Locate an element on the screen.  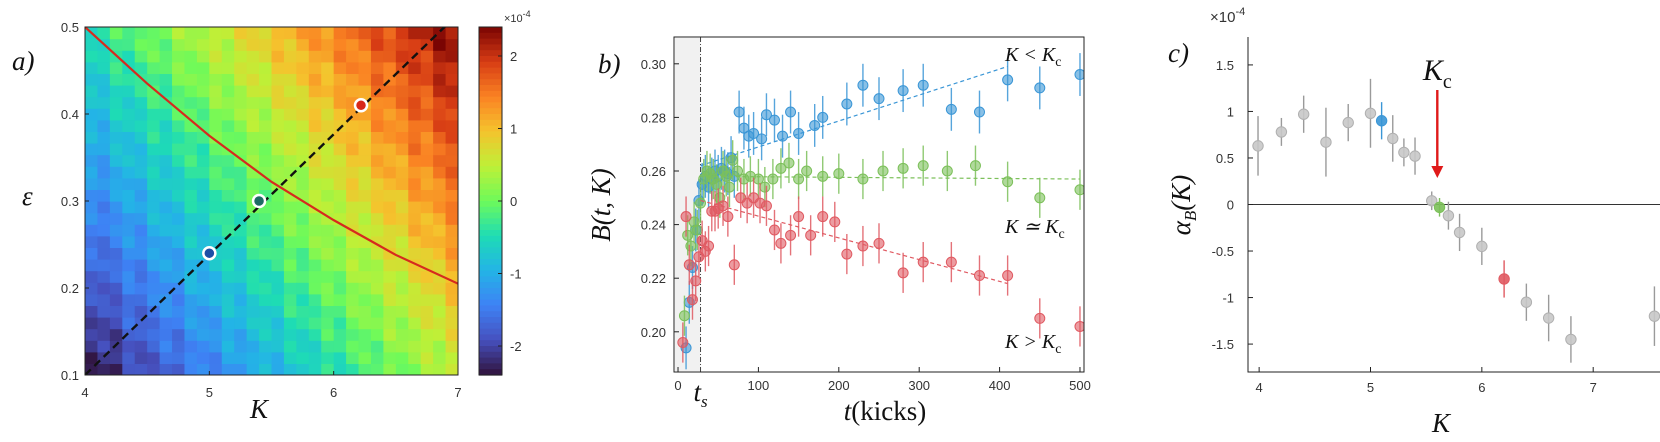
colorbar-tick-label: 0 is located at coordinates (513, 201).